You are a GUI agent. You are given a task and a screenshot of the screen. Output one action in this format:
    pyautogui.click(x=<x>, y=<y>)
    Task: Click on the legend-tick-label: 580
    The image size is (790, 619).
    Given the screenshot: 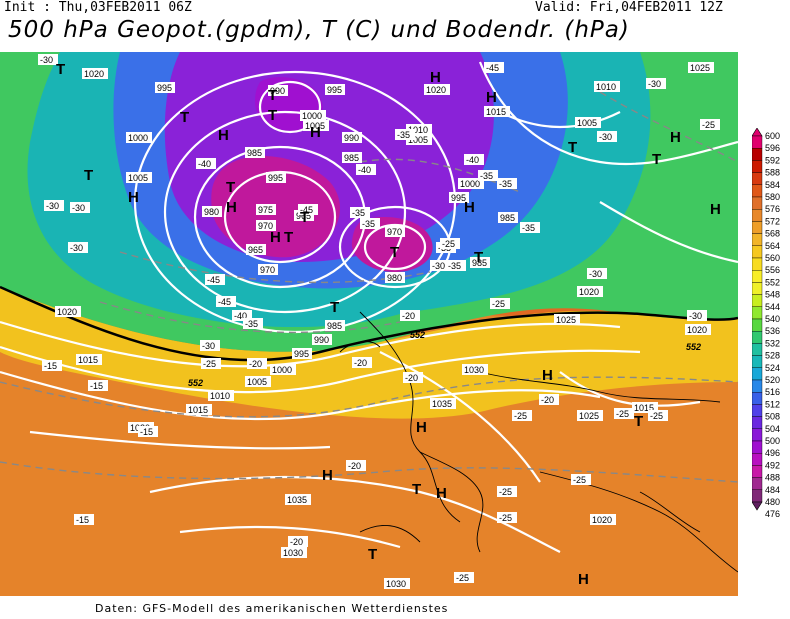 What is the action you would take?
    pyautogui.click(x=772, y=197)
    